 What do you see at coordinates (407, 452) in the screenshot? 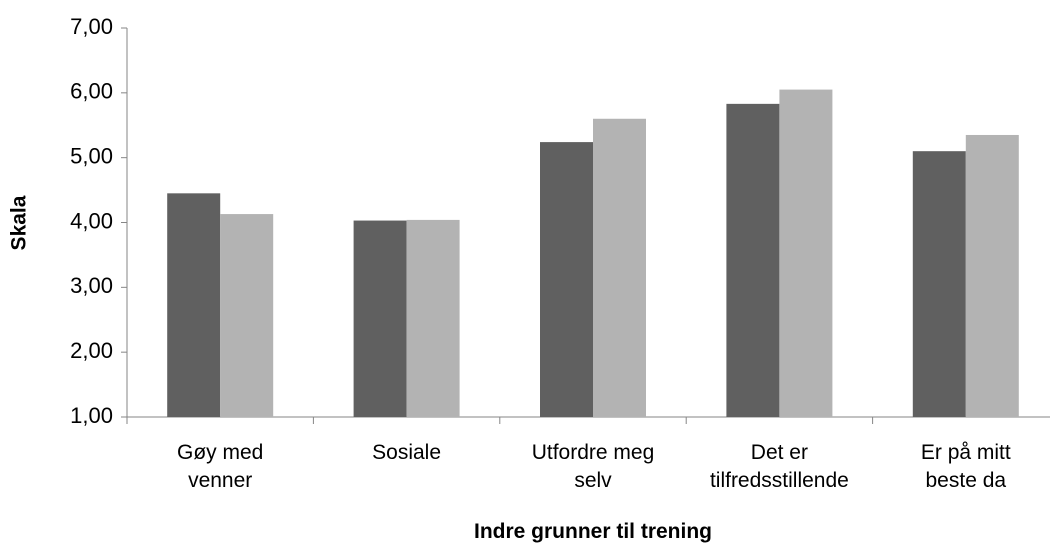
I see `x-tick-label: Sosiale` at bounding box center [407, 452].